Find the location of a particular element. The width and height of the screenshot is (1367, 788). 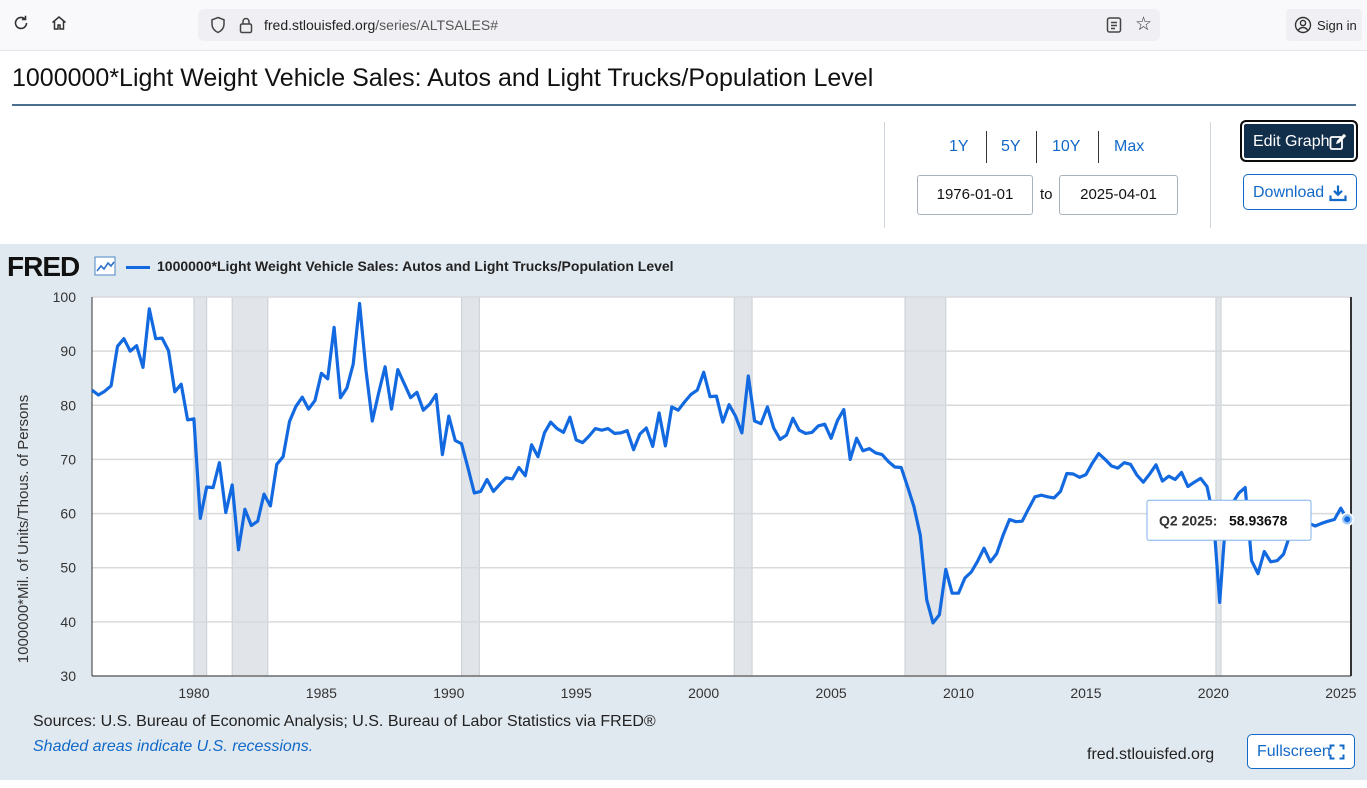

y-tick-label: 80 is located at coordinates (68, 405).